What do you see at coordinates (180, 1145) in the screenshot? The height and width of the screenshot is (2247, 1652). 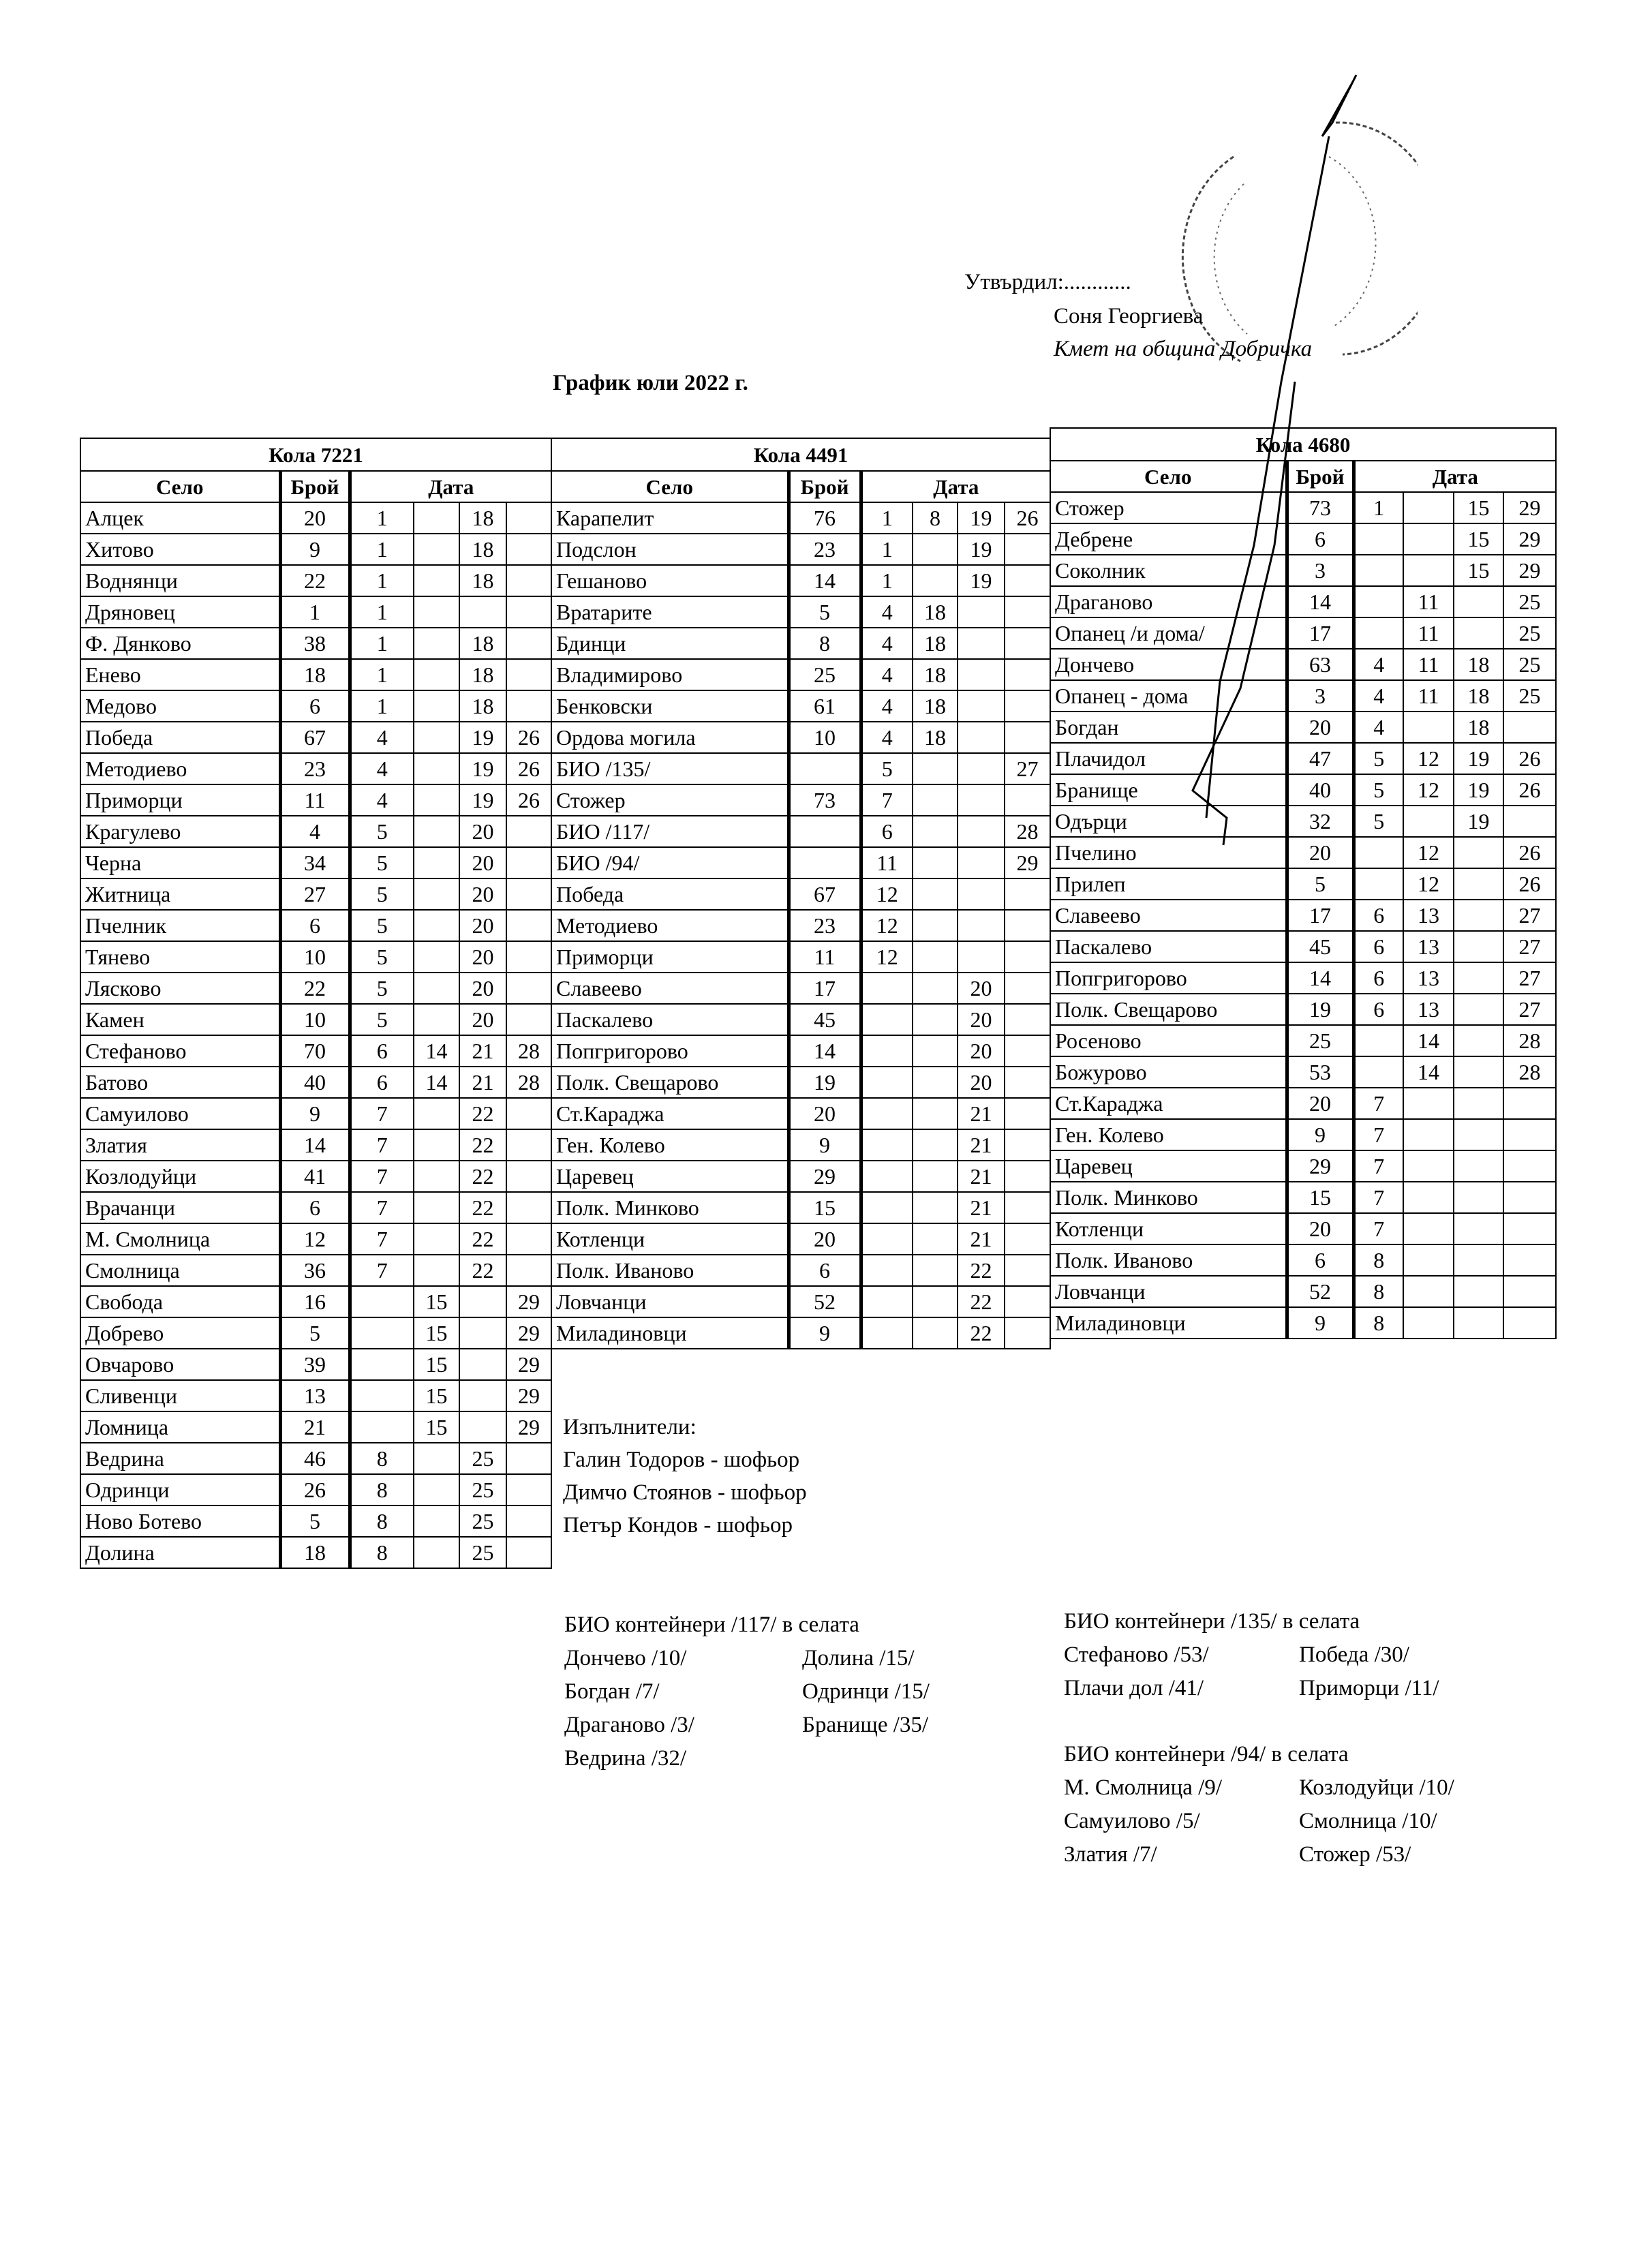 I see `village-cell: Златия` at bounding box center [180, 1145].